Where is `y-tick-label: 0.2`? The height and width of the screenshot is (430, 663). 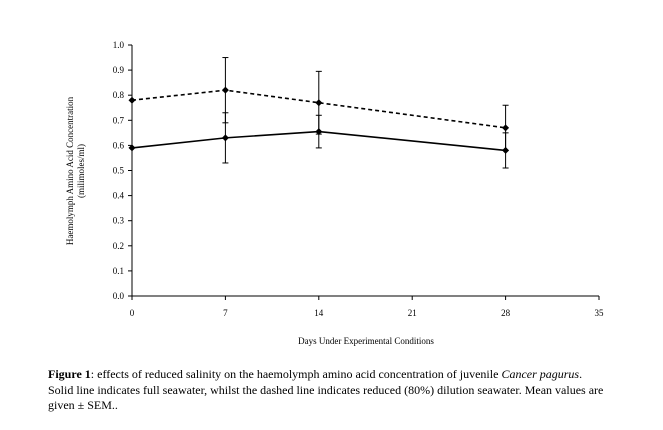 y-tick-label: 0.2 is located at coordinates (118, 246).